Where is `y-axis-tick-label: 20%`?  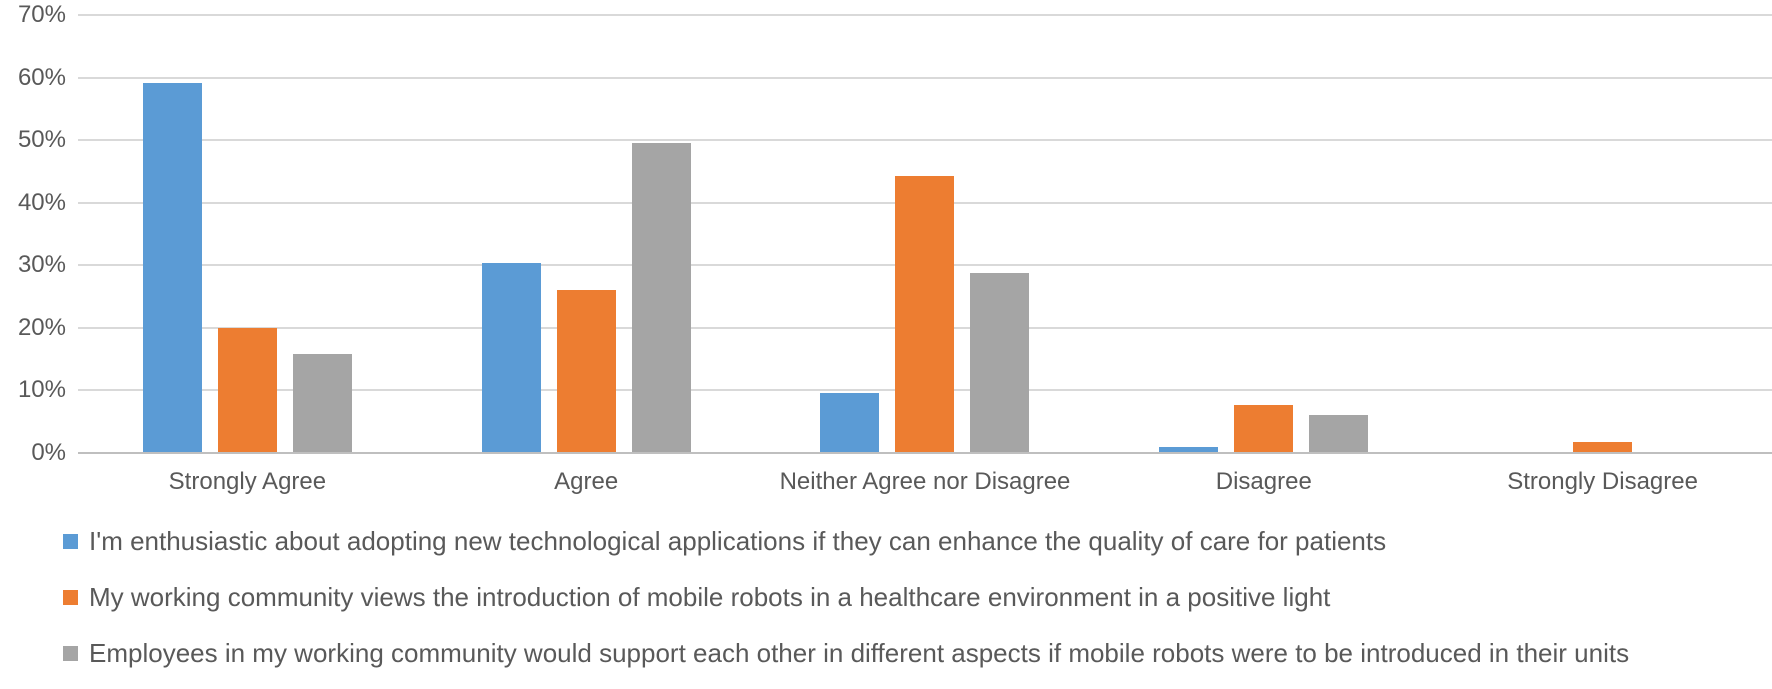
y-axis-tick-label: 20% is located at coordinates (41, 327).